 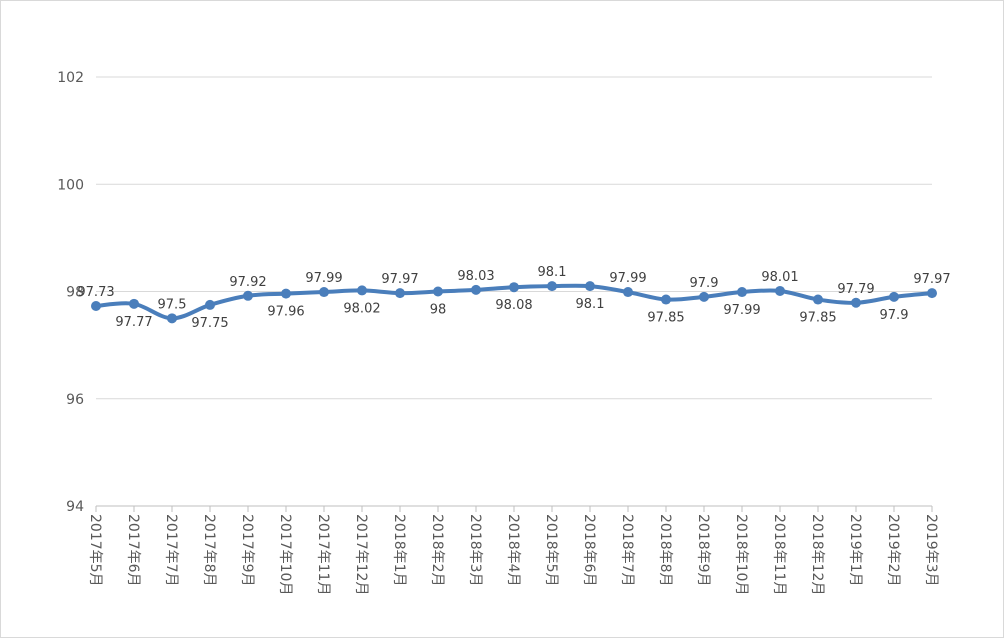 I want to click on y-tick-label: 96, so click(x=75, y=400).